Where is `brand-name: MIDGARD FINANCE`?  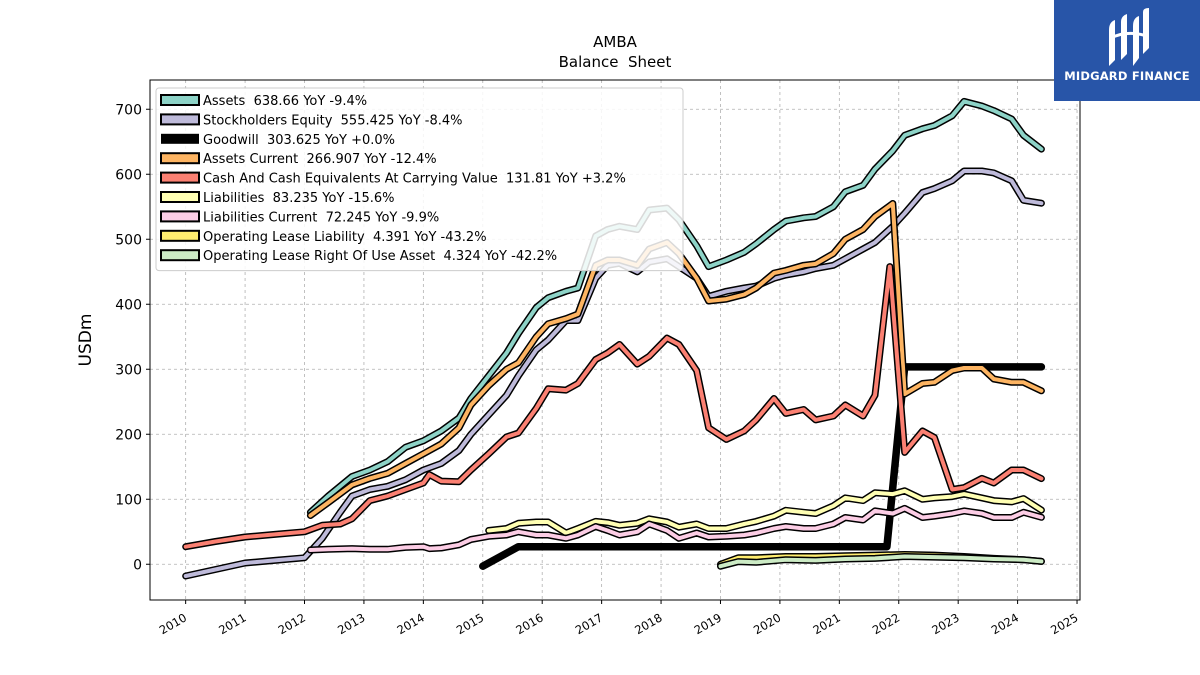
brand-name: MIDGARD FINANCE is located at coordinates (1127, 76).